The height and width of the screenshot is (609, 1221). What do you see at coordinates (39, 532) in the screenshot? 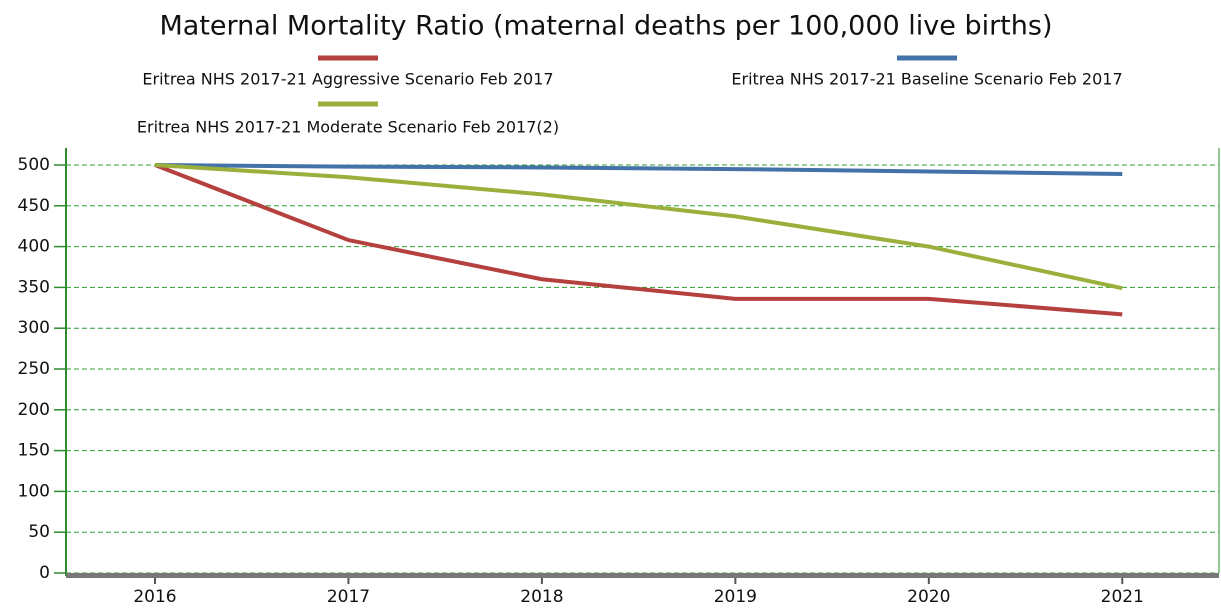
I see `y-tick-label: 50` at bounding box center [39, 532].